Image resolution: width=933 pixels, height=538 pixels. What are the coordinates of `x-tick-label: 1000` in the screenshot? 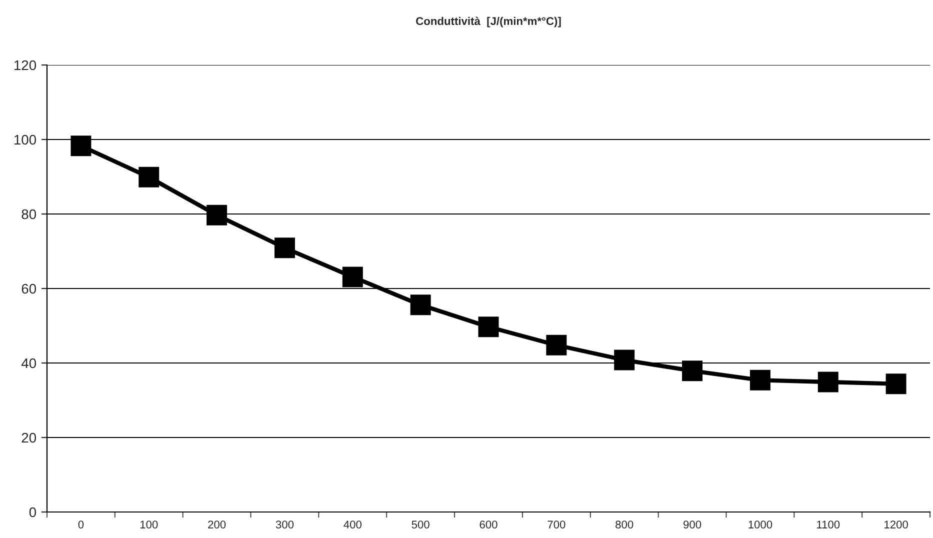 It's located at (760, 524).